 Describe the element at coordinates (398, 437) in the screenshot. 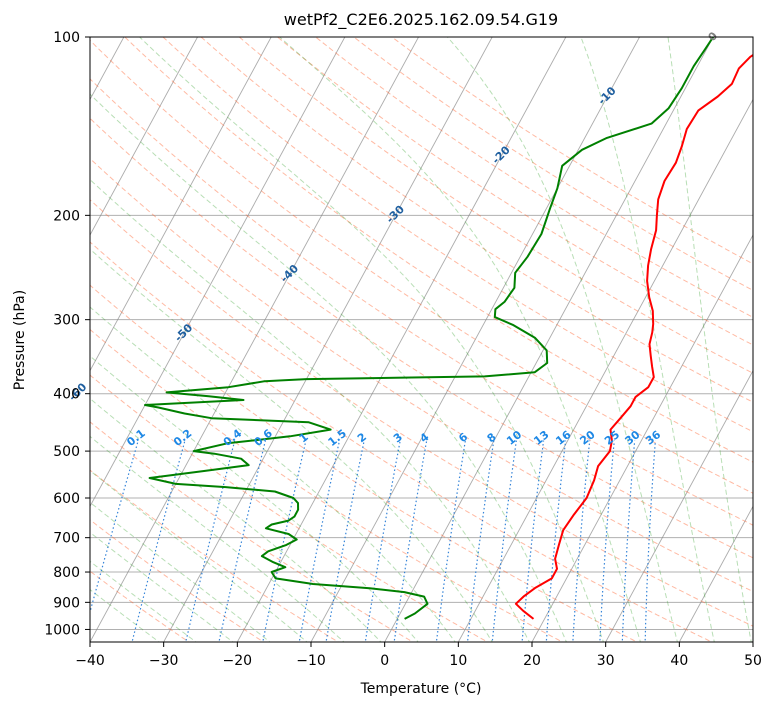

I see `mixing-ratio-label: 3` at that location.